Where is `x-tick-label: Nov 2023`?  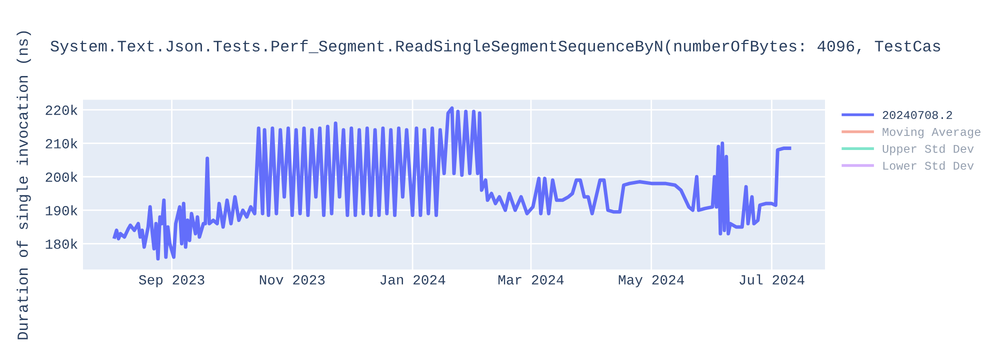
x-tick-label: Nov 2023 is located at coordinates (292, 280).